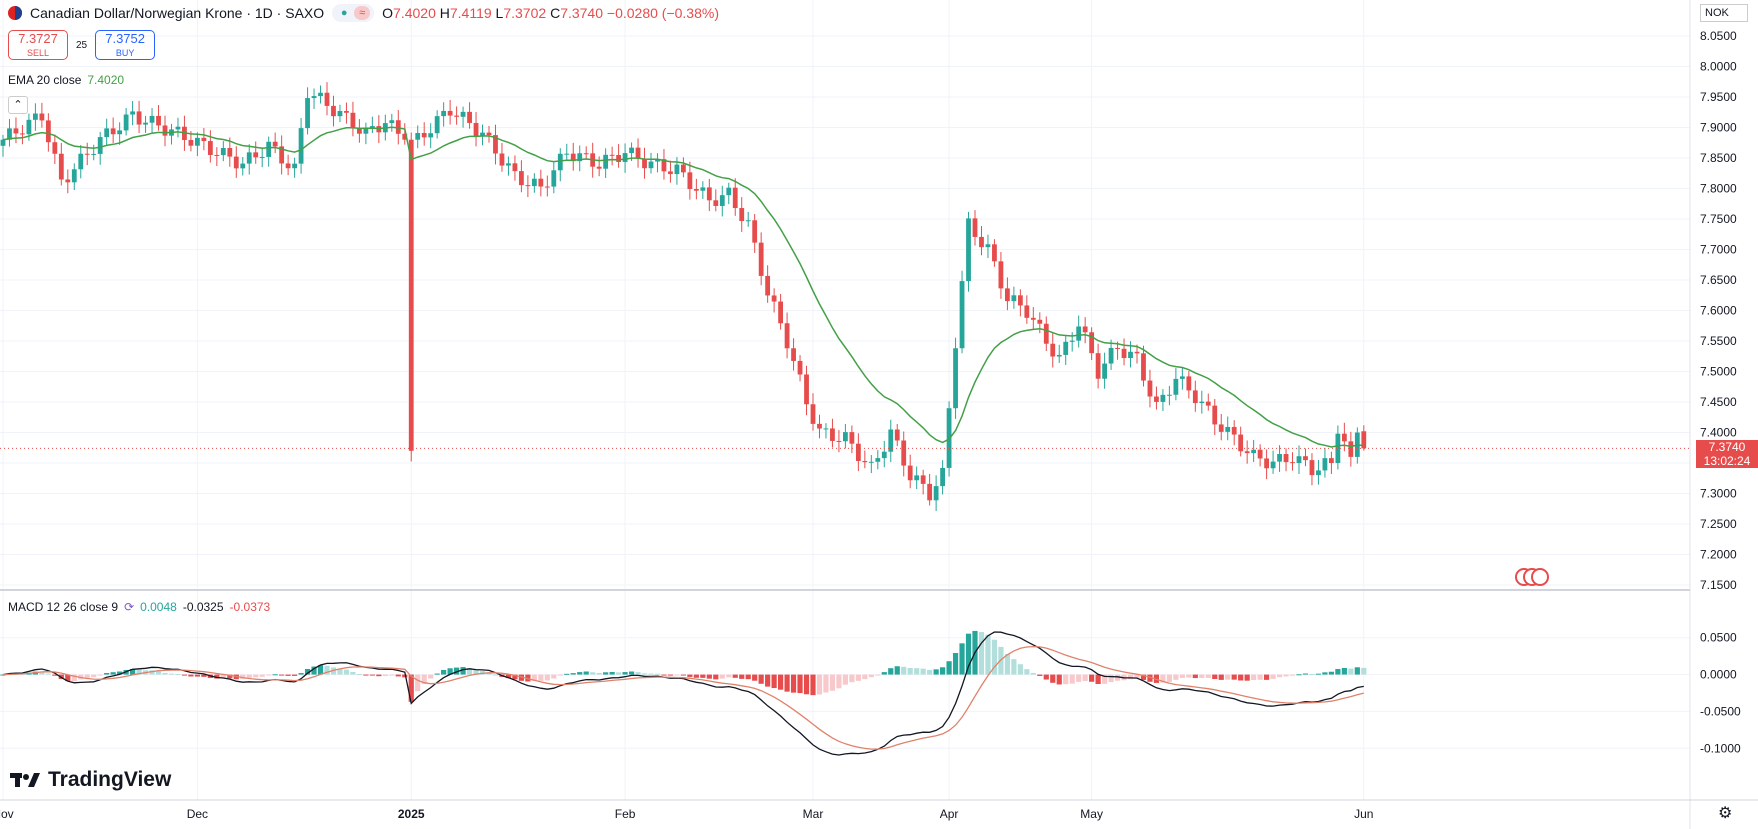 Image resolution: width=1758 pixels, height=829 pixels. What do you see at coordinates (1091, 814) in the screenshot?
I see `time-tick-label: May` at bounding box center [1091, 814].